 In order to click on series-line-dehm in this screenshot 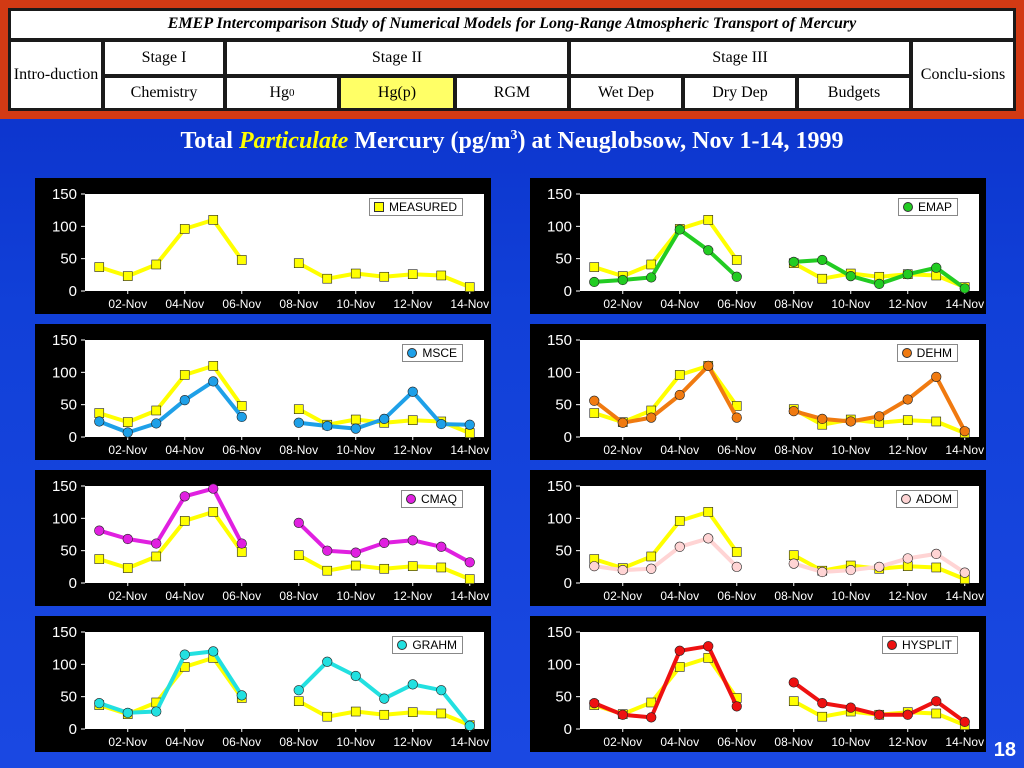, I will do `click(665, 394)`.